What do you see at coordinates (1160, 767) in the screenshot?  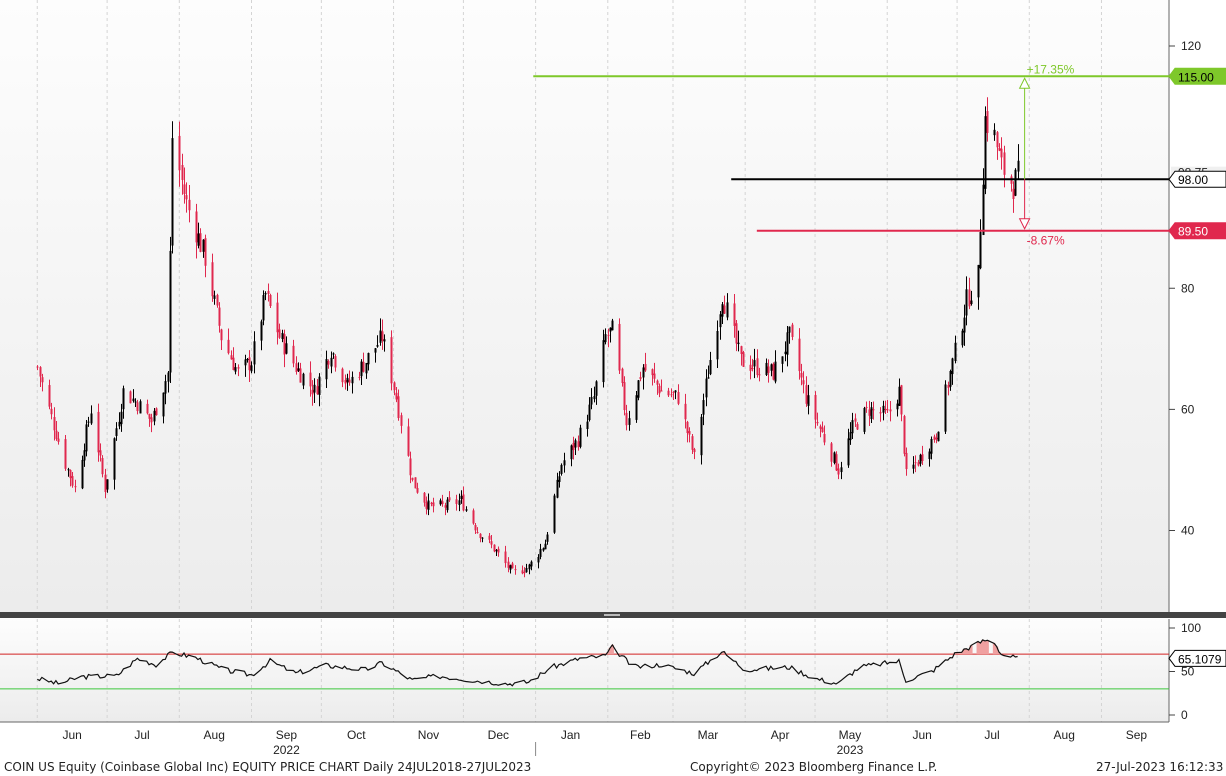 I see `footer-timestamp: 27-Jul-2023 16:12:33` at bounding box center [1160, 767].